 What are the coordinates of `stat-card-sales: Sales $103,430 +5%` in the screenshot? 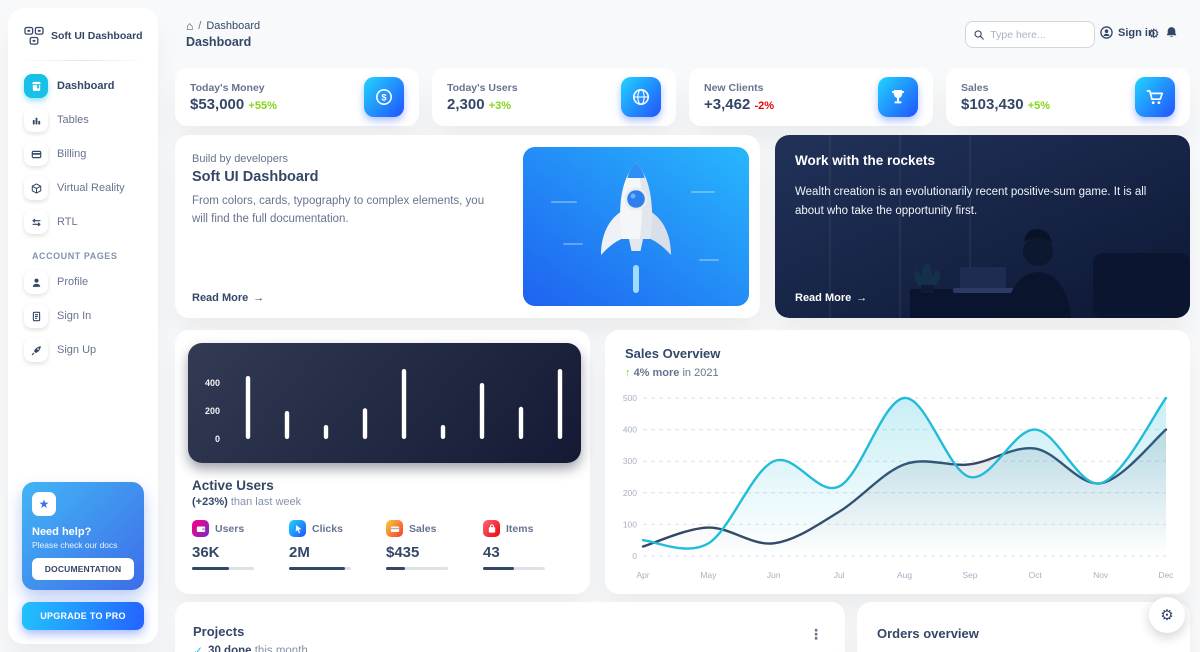 It's located at (1068, 97).